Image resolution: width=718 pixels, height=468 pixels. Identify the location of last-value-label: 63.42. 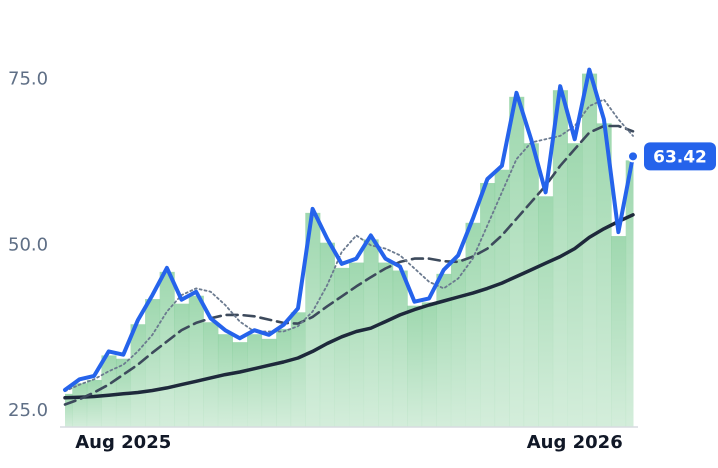
(680, 157).